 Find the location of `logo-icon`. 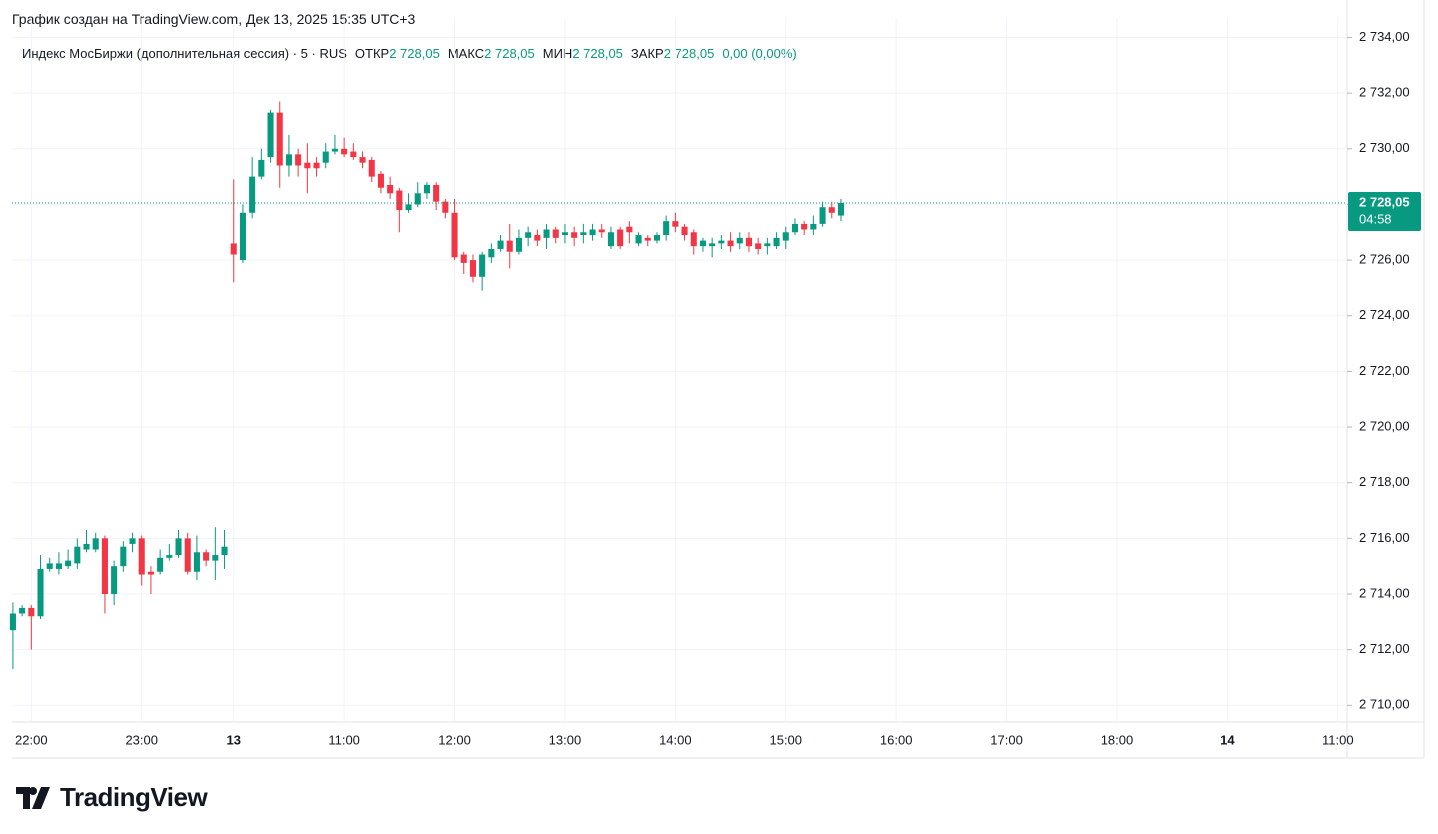

logo-icon is located at coordinates (33, 797).